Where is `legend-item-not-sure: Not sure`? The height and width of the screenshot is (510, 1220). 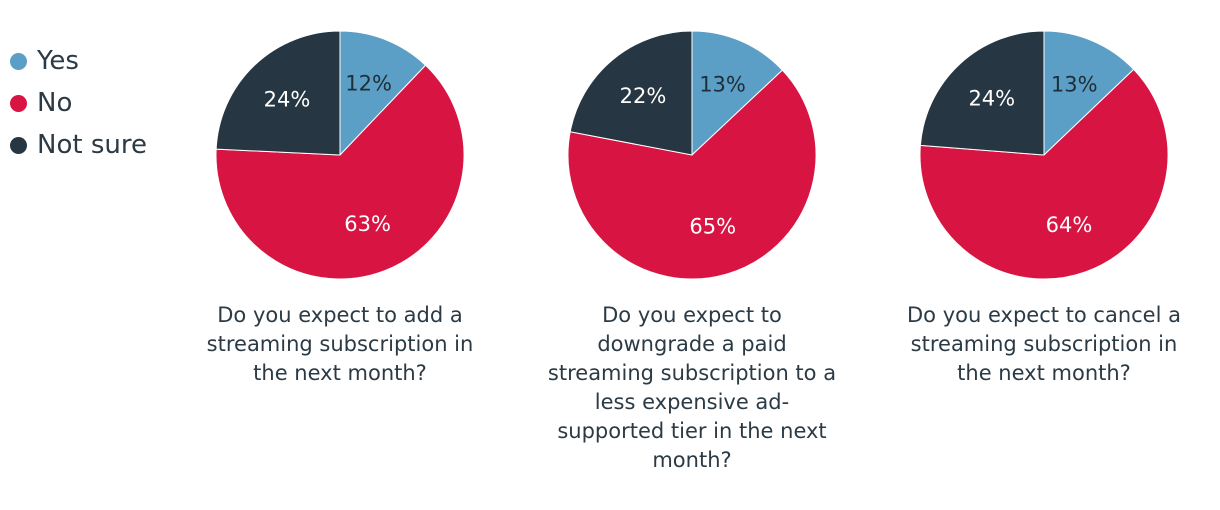
legend-item-not-sure: Not sure is located at coordinates (78, 145).